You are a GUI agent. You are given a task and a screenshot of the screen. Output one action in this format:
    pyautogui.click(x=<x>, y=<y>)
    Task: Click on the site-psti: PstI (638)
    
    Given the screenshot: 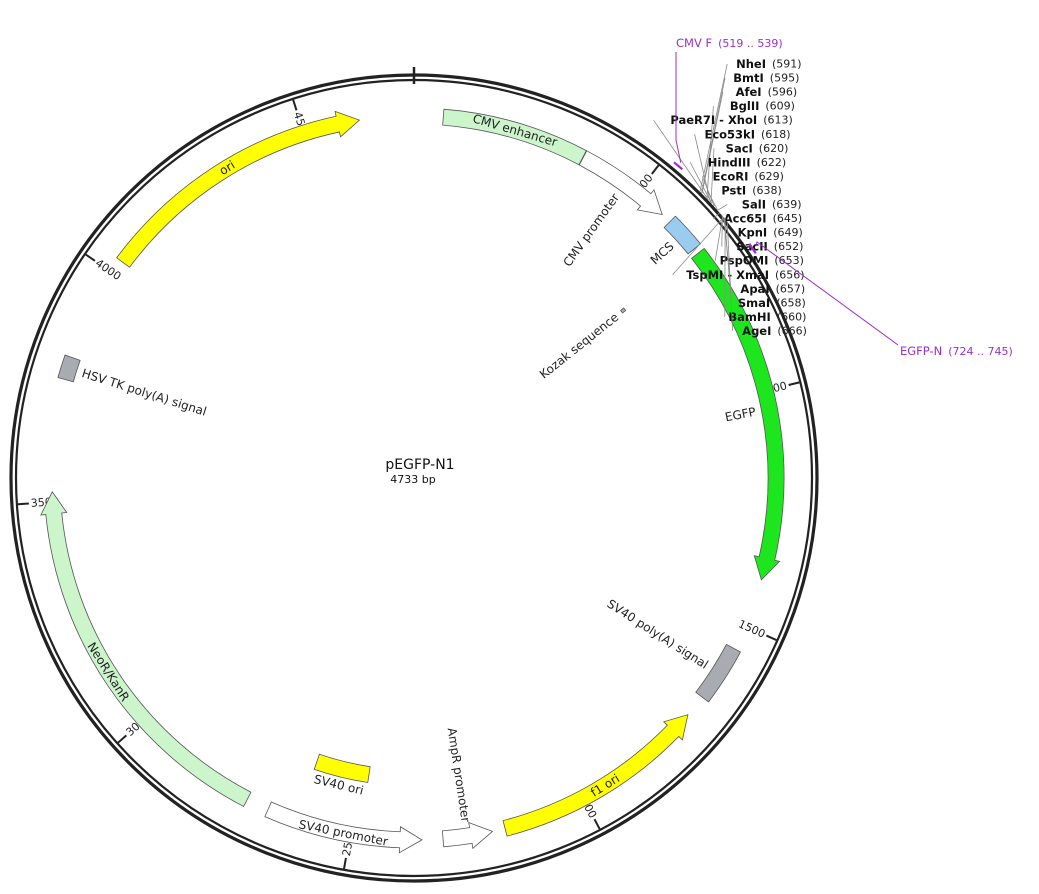 What is the action you would take?
    pyautogui.click(x=744, y=196)
    